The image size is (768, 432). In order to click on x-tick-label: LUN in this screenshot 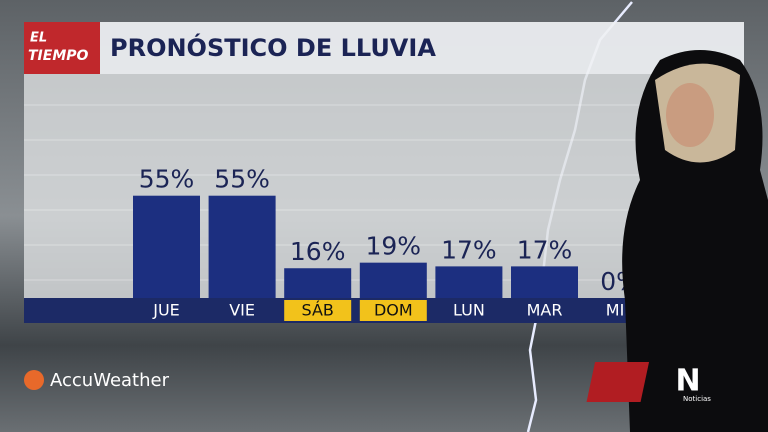, I will do `click(469, 310)`.